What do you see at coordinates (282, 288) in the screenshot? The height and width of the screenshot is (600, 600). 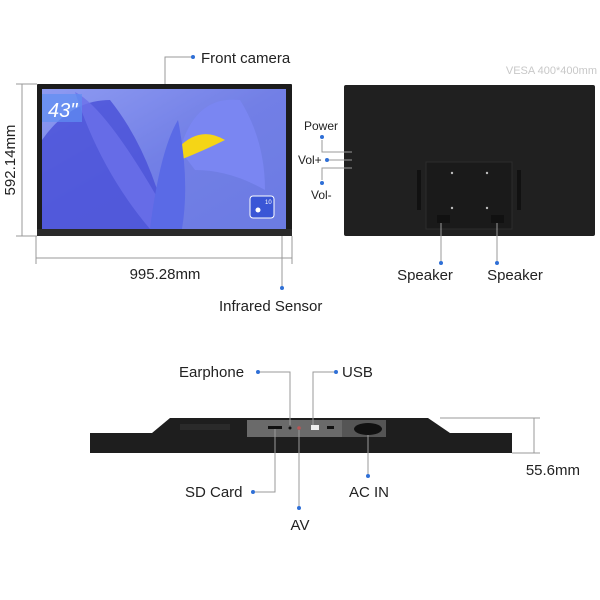 I see `infrared-dot` at bounding box center [282, 288].